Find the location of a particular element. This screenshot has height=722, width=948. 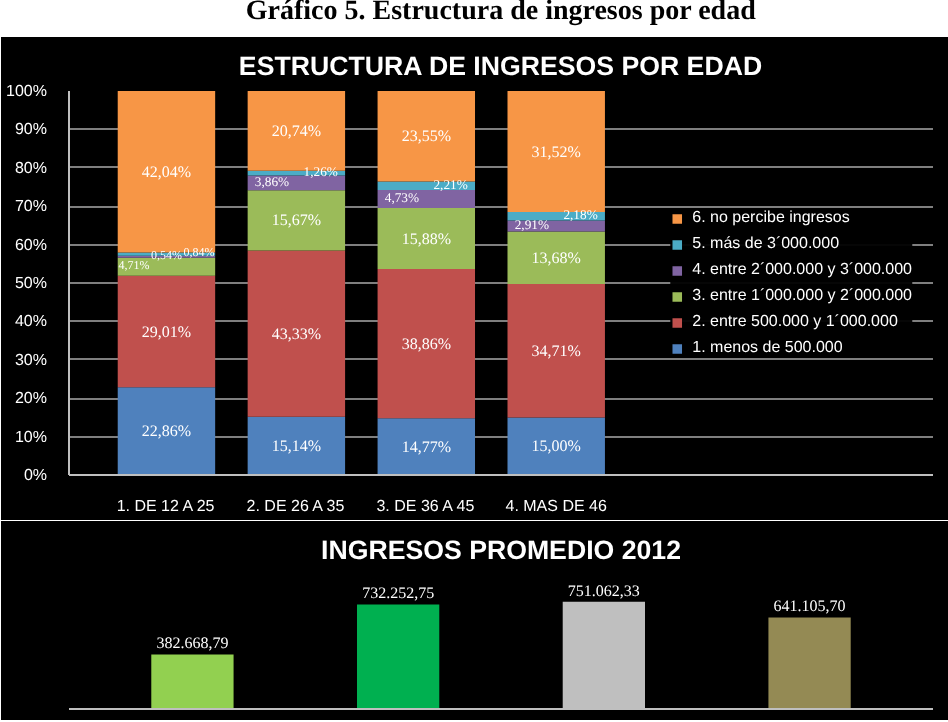

data-label: 43,33% is located at coordinates (296, 333).